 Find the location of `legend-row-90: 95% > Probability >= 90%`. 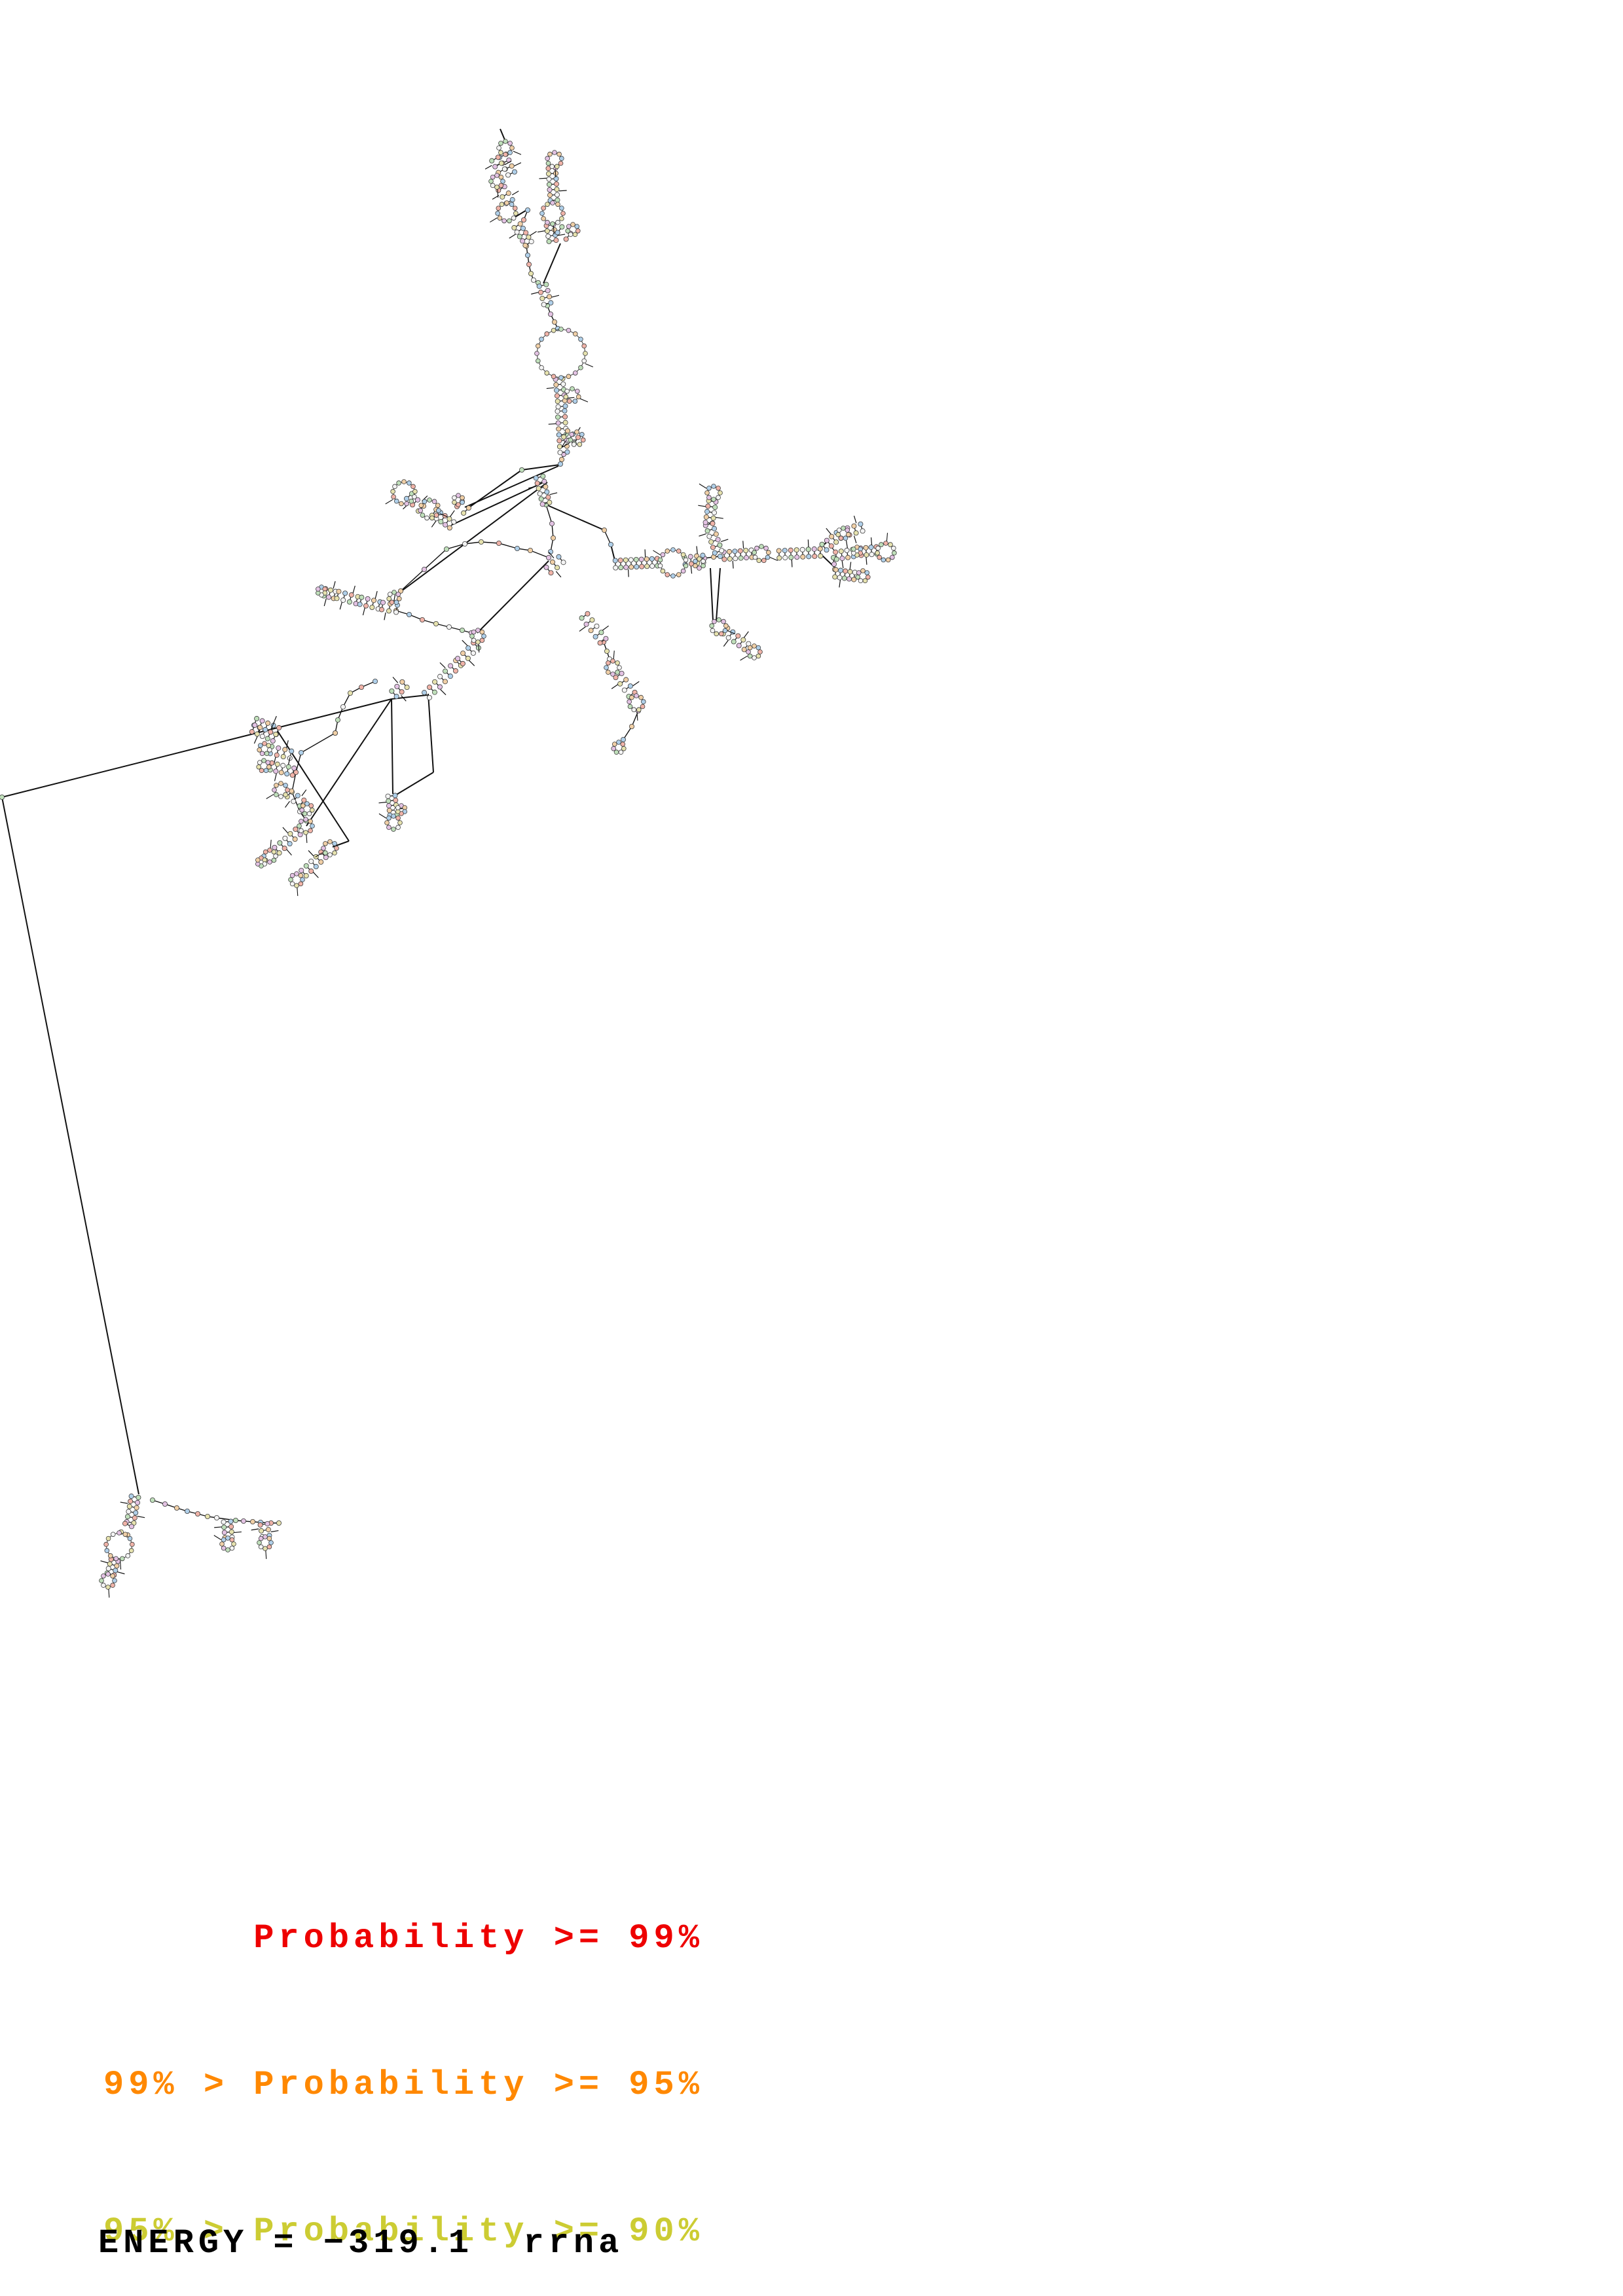

legend-row-90: 95% > Probability >= 90% is located at coordinates (403, 2231).